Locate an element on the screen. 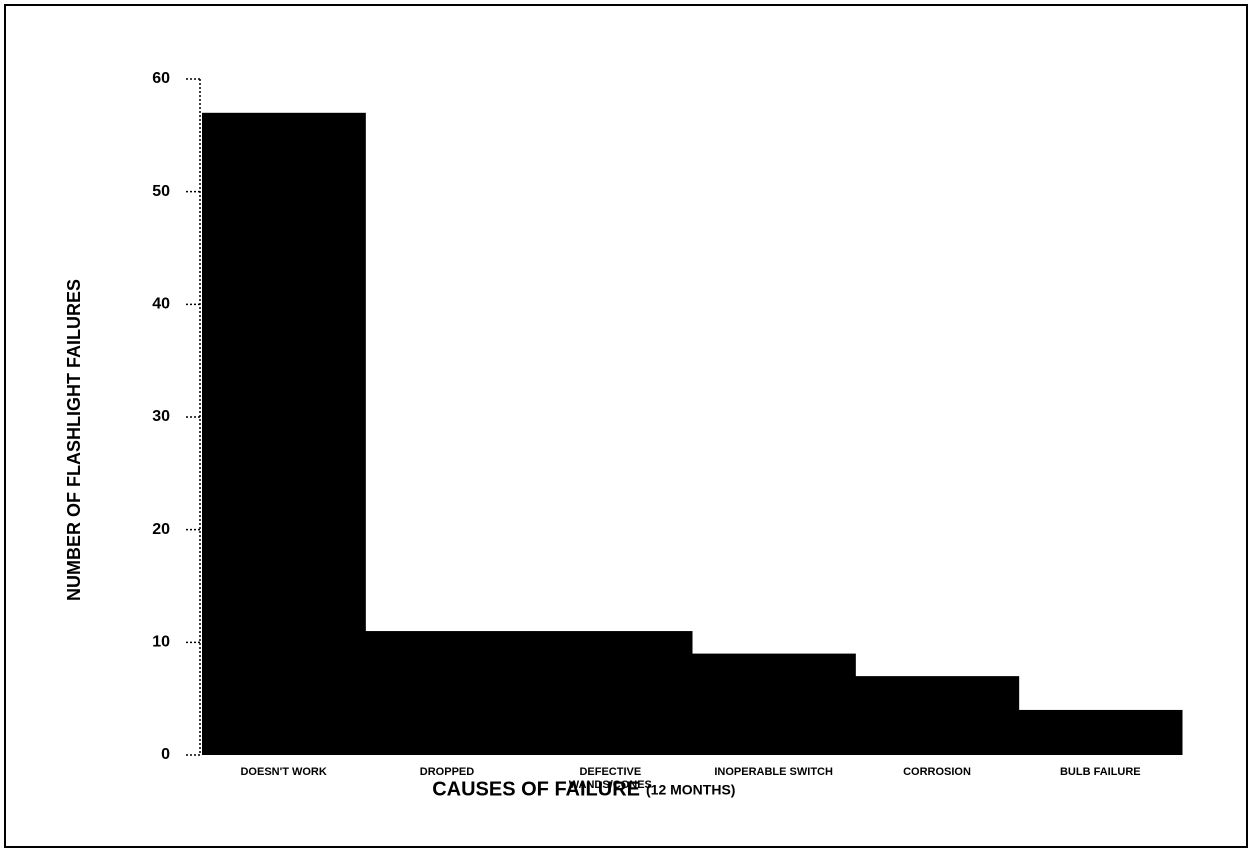 Image resolution: width=1253 pixels, height=852 pixels. y-tick-label: 20 is located at coordinates (161, 529).